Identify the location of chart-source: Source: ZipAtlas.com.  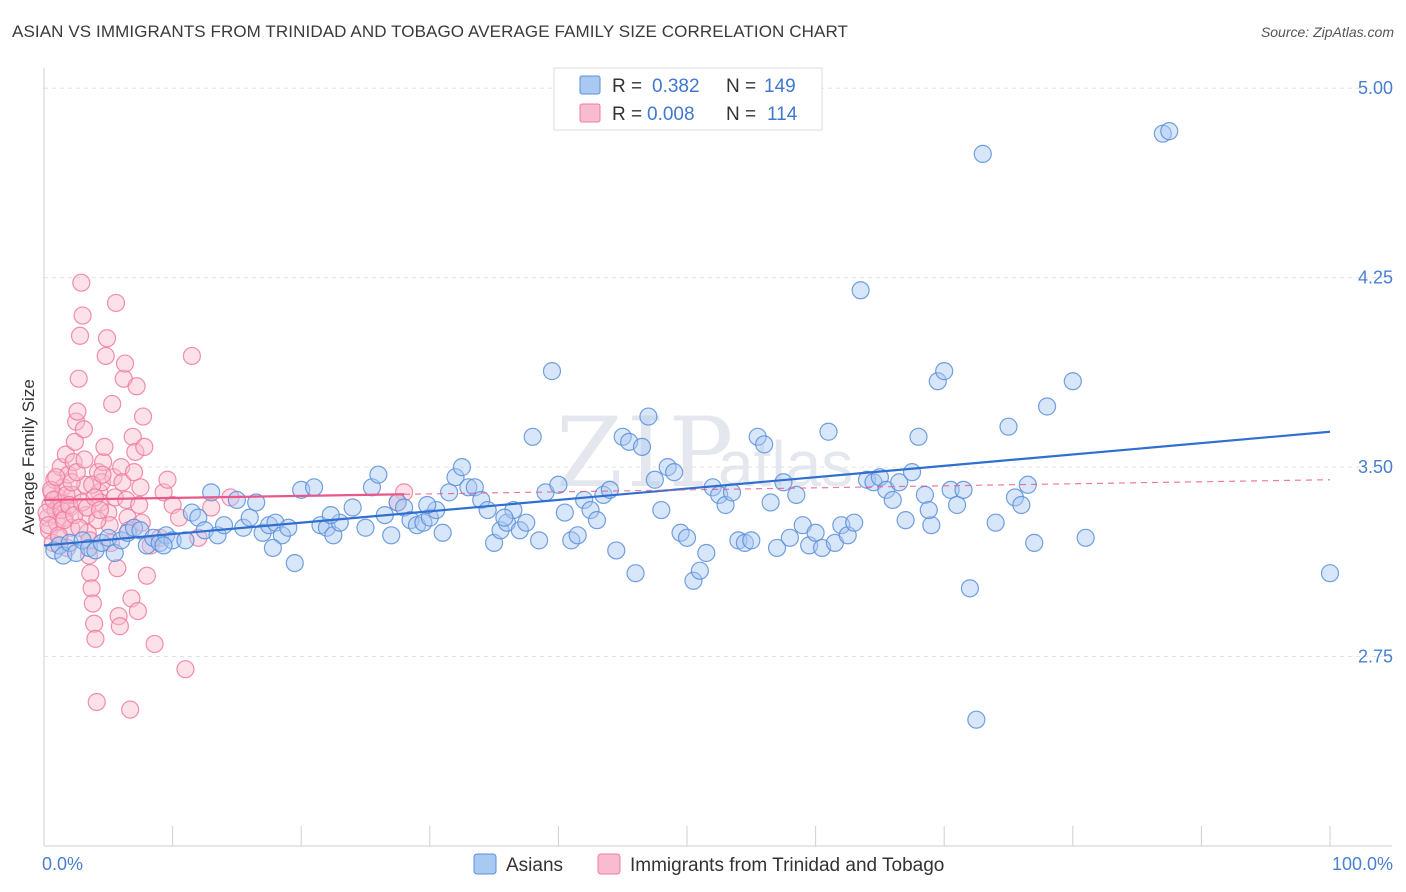
(1327, 32).